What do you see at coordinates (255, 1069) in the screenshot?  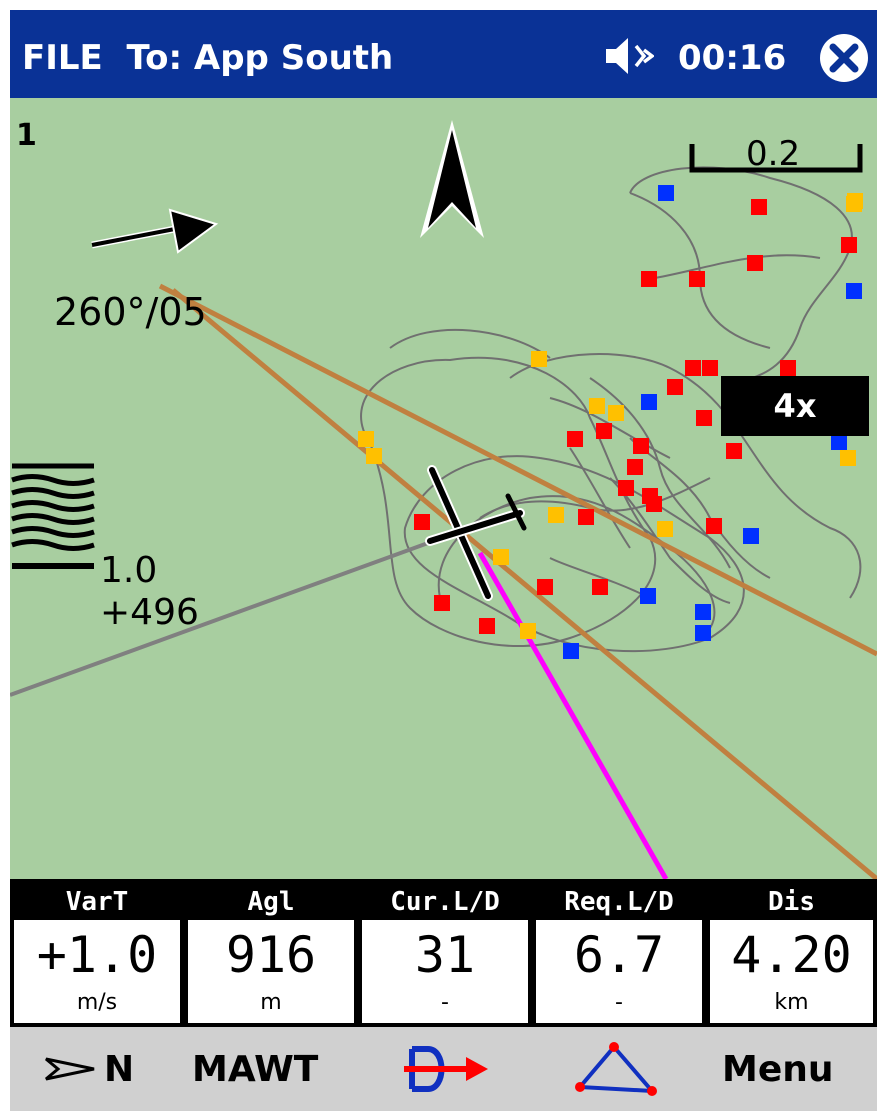 I see `mawt-label: MAWT` at bounding box center [255, 1069].